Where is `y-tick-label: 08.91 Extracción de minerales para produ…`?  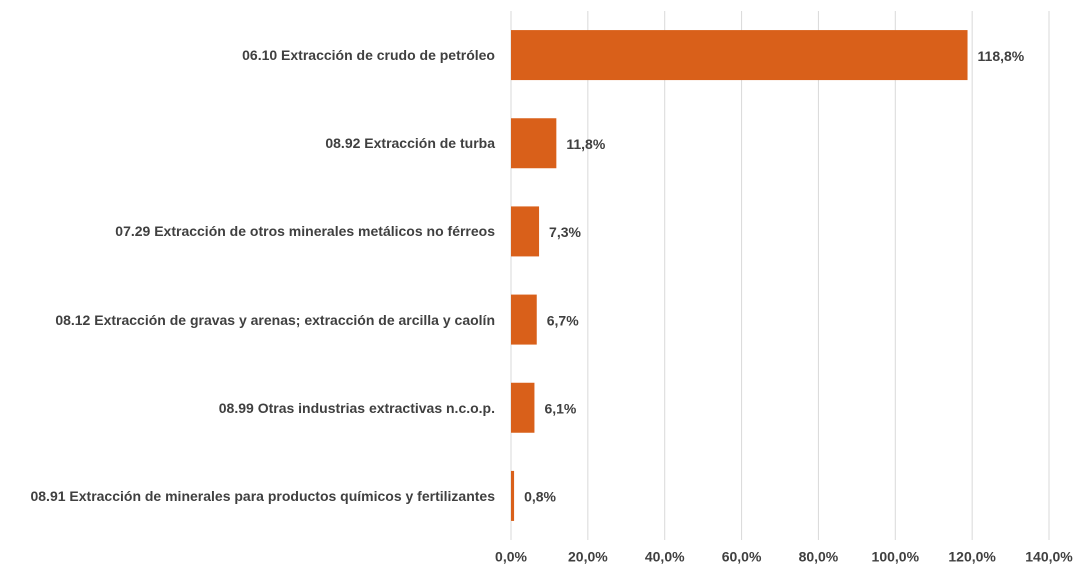
y-tick-label: 08.91 Extracción de minerales para produ… is located at coordinates (262, 495).